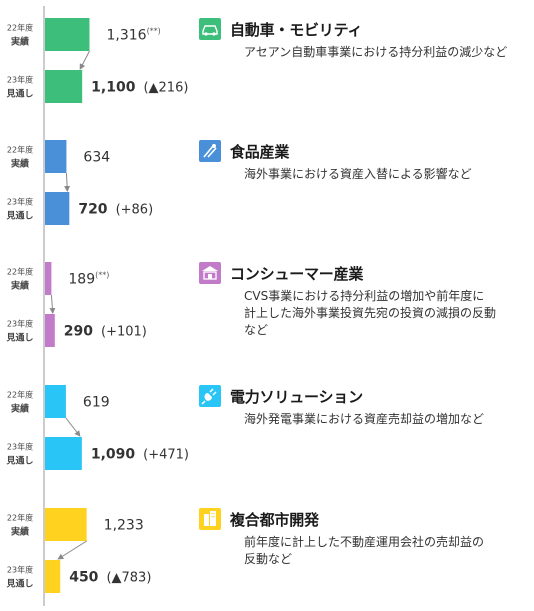 The image size is (534, 611). What do you see at coordinates (210, 396) in the screenshot?
I see `plug-icon` at bounding box center [210, 396].